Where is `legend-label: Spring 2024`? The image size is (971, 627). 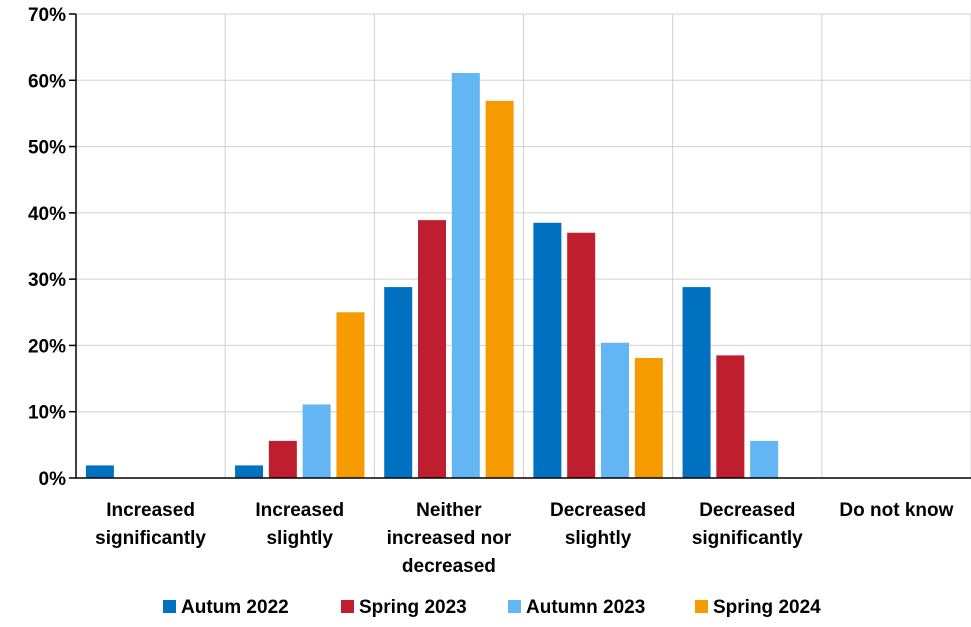 legend-label: Spring 2024 is located at coordinates (767, 607).